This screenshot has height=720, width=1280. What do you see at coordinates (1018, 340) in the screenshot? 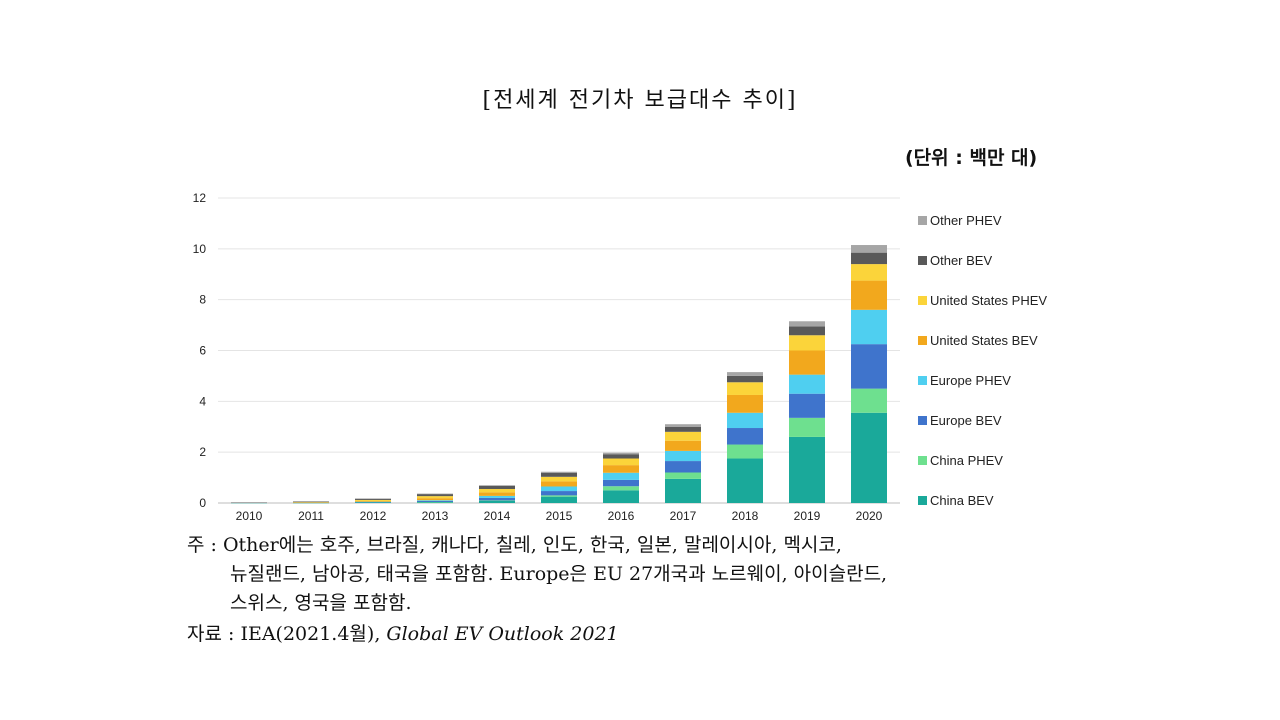
I see `legend-item: United States BEV` at bounding box center [1018, 340].